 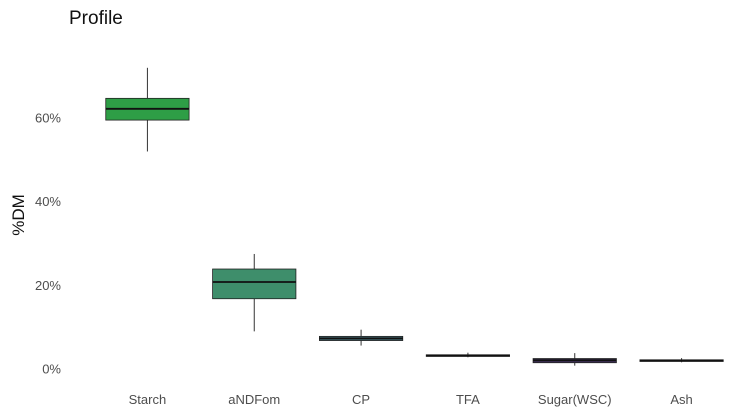 What do you see at coordinates (51, 369) in the screenshot?
I see `y-tick-label: 0%` at bounding box center [51, 369].